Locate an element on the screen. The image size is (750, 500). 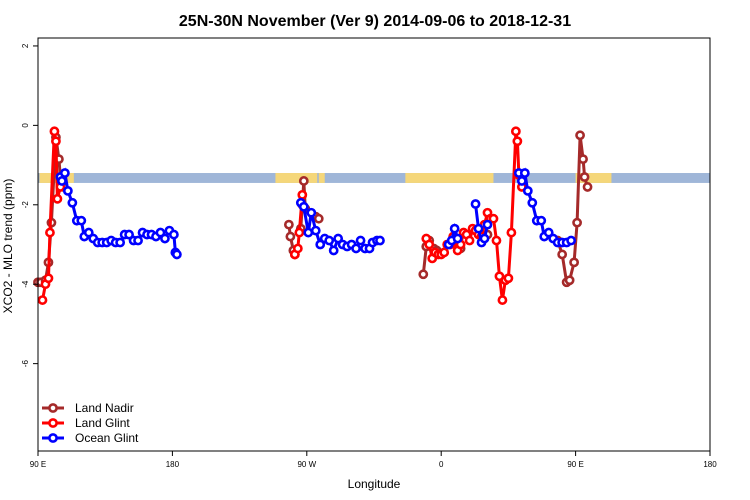
series-ocean-glint is located at coordinates (316, 213).